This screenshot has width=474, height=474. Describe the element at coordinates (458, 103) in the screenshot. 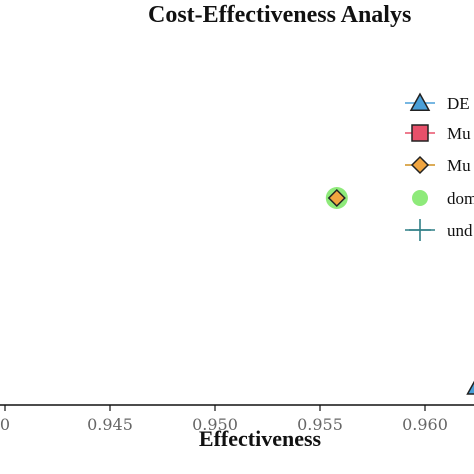

I see `legend-label: DE` at that location.